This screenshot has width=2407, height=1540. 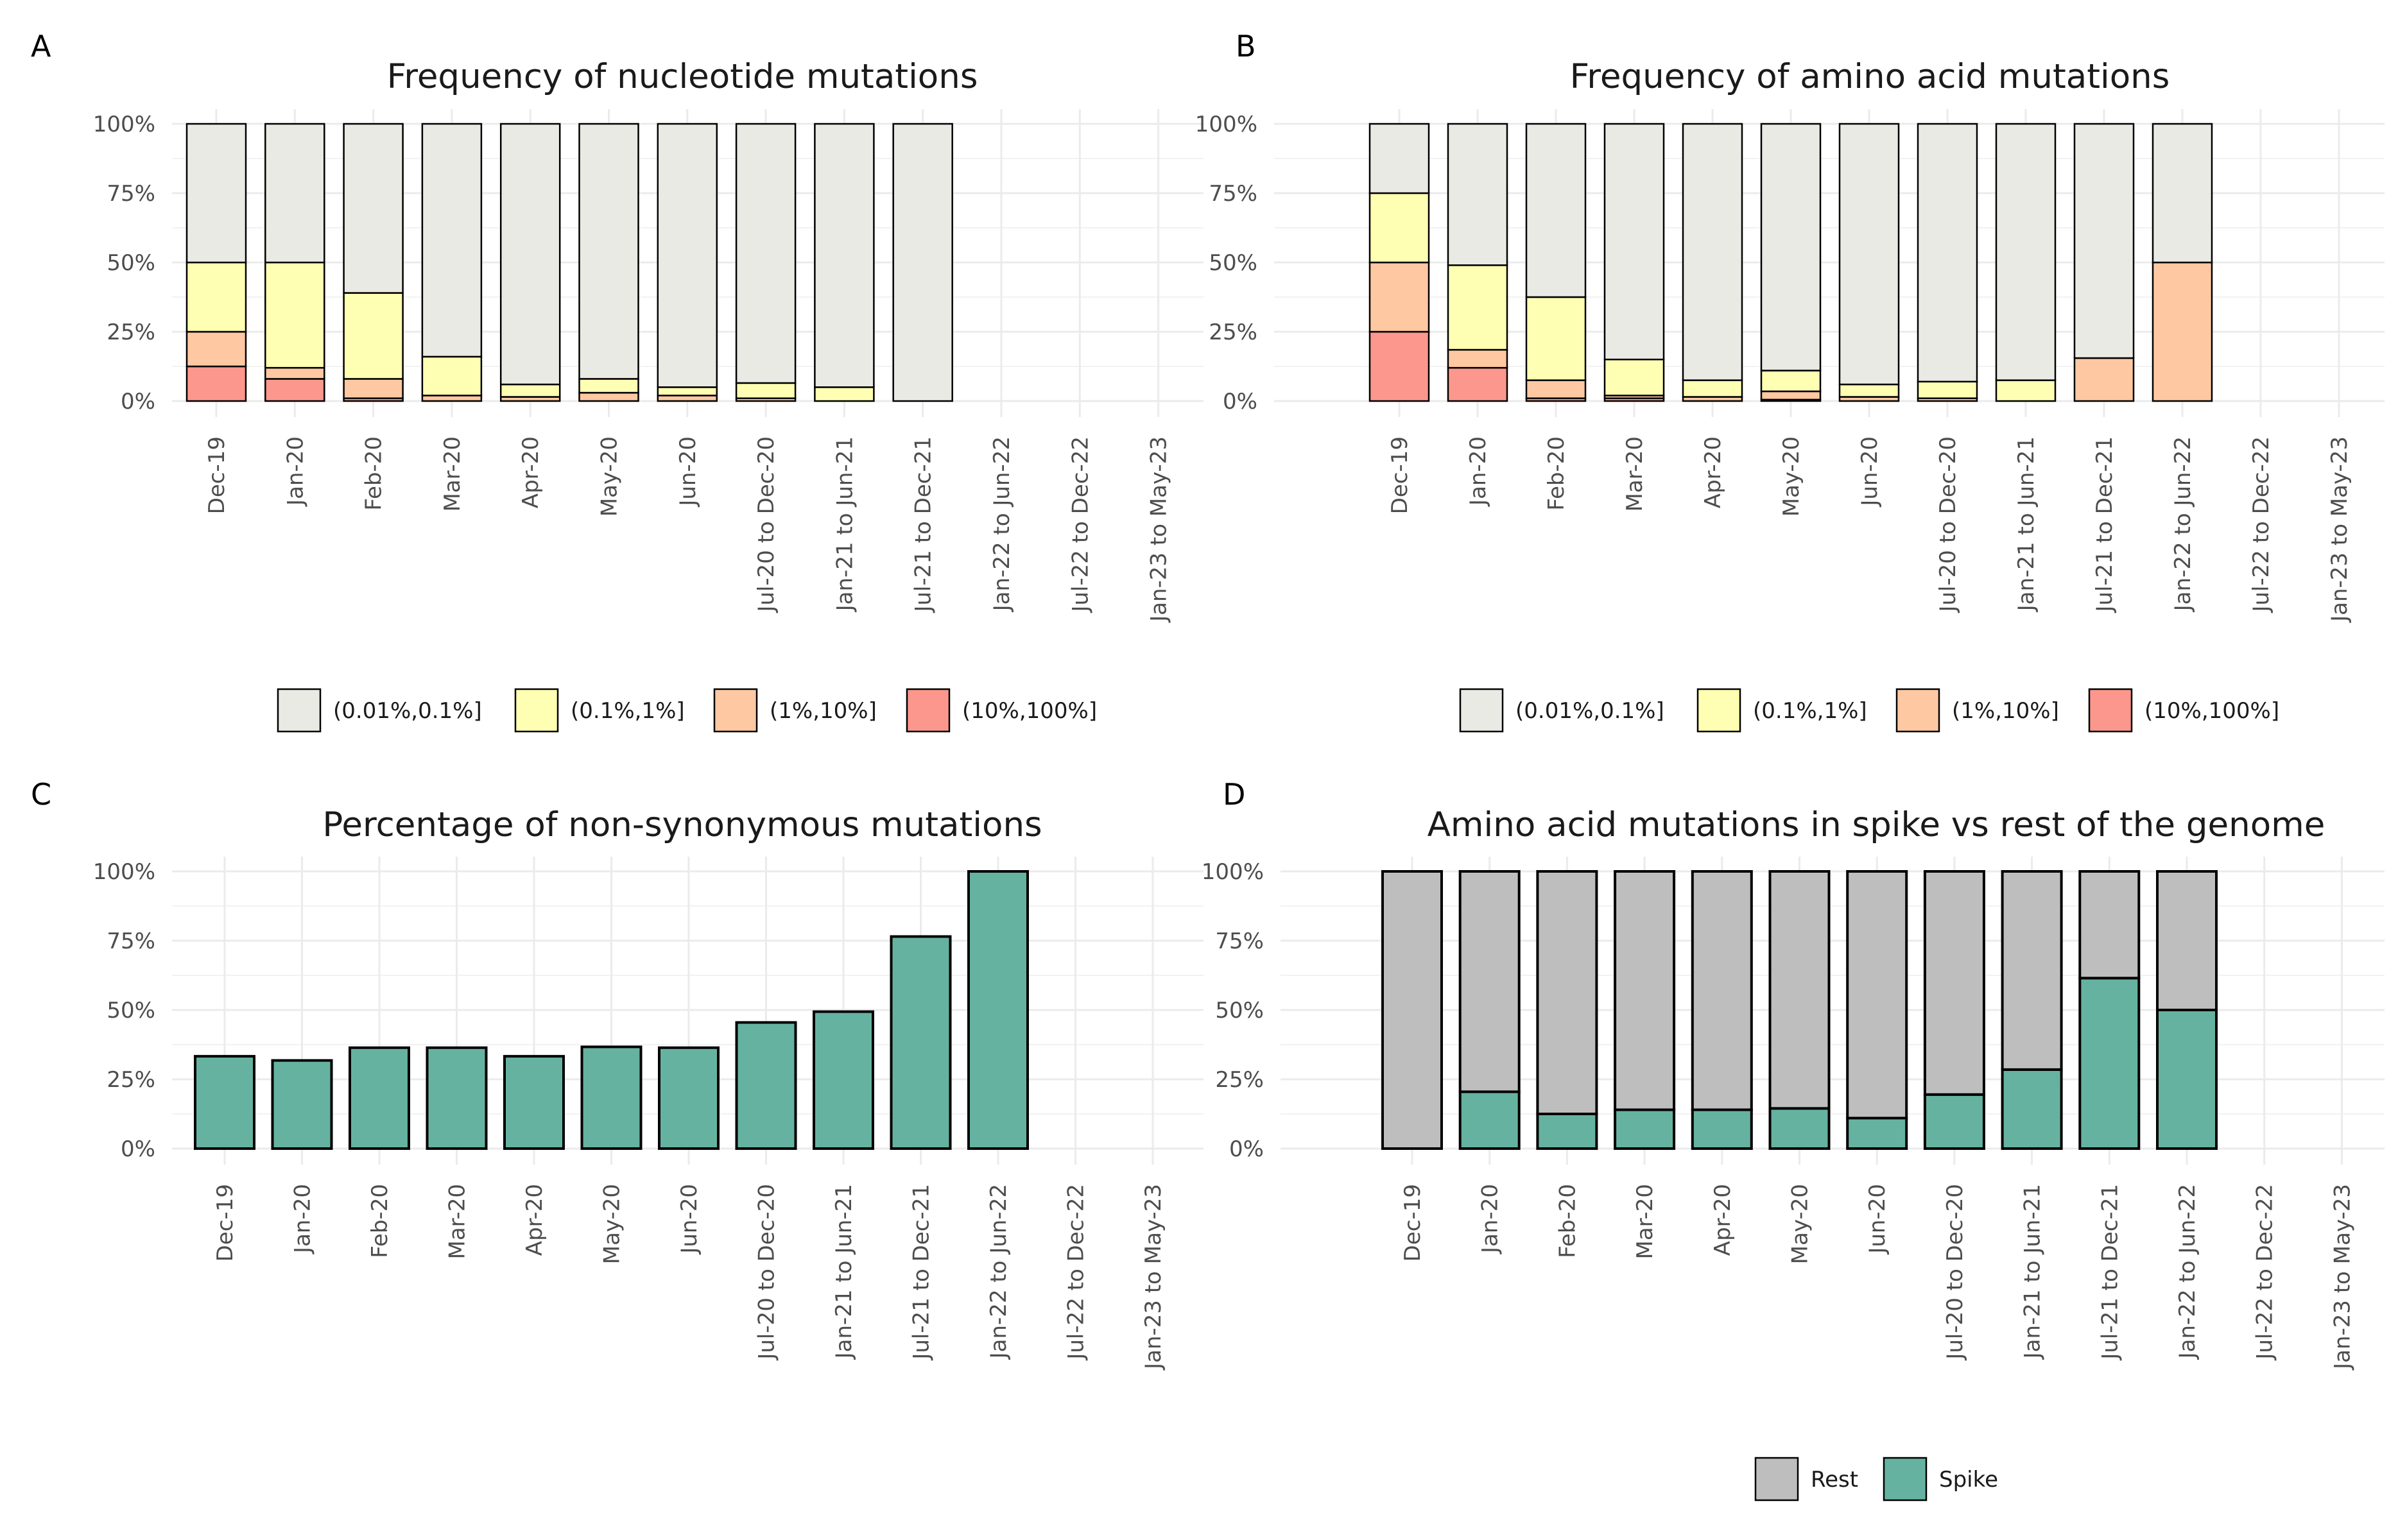 I want to click on panel-letter: A, so click(x=41, y=46).